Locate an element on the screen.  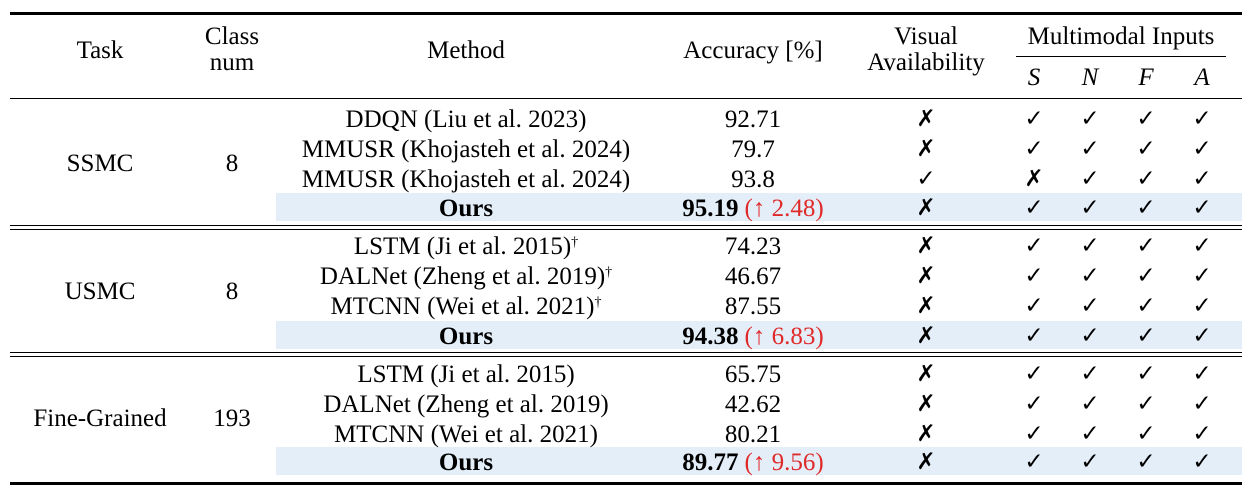
accuracy-text: 65.75 is located at coordinates (753, 374).